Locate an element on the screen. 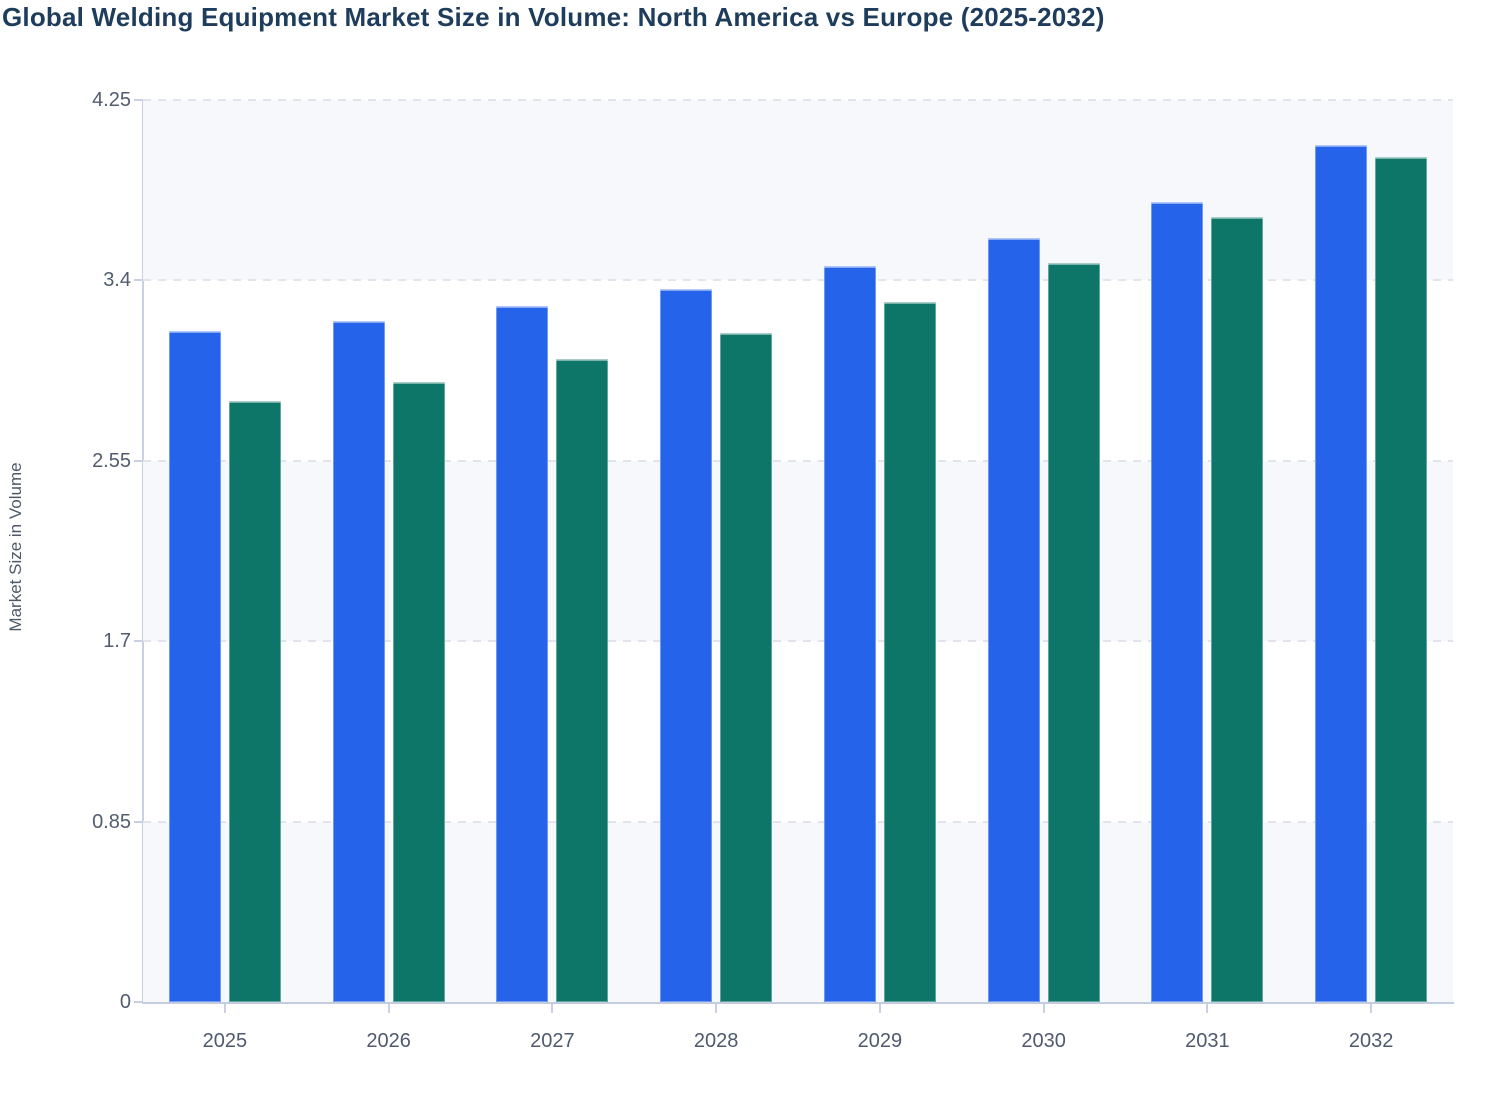 The height and width of the screenshot is (1120, 1508). bar-north-america-2029 is located at coordinates (849, 633).